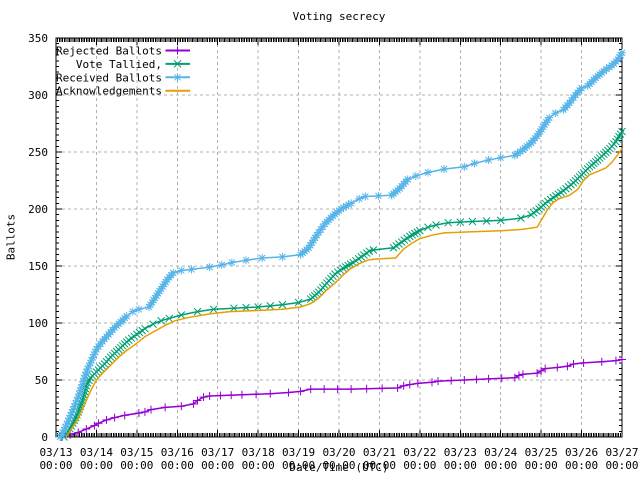  I want to click on x-tick-date: 03/27, so click(621, 452).